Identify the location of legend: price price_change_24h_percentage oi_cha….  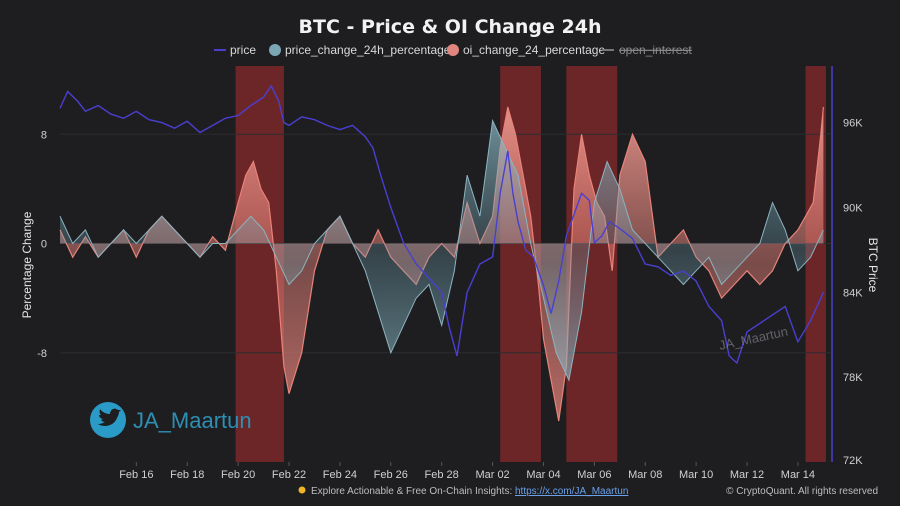
(453, 50).